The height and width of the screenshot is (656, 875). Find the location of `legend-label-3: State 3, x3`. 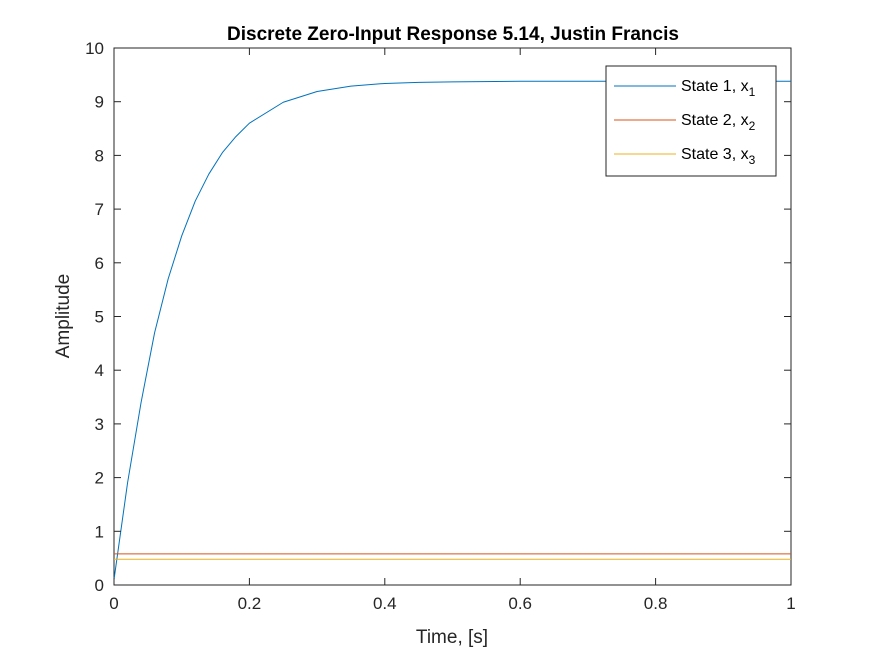

legend-label-3: State 3, x3 is located at coordinates (718, 156).